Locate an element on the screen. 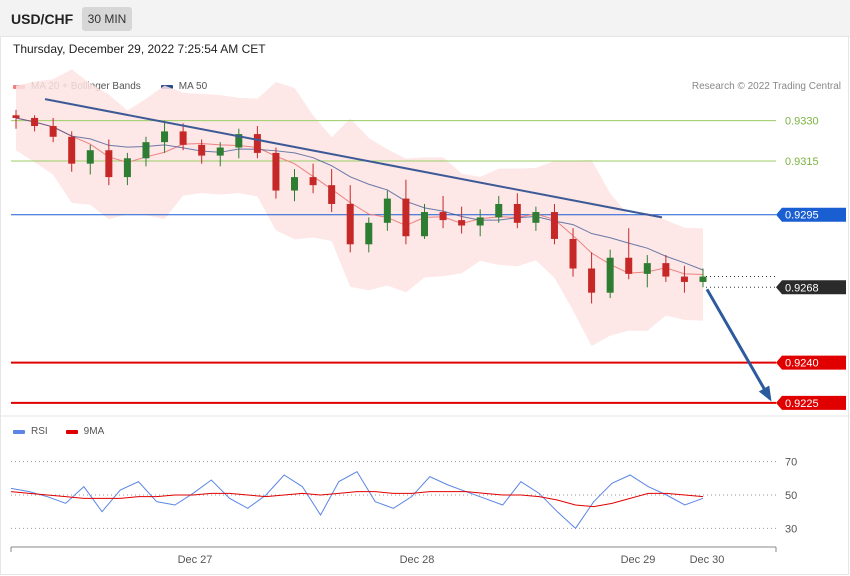 This screenshot has width=850, height=576. level-label-0.9225: 0.9225 is located at coordinates (802, 404).